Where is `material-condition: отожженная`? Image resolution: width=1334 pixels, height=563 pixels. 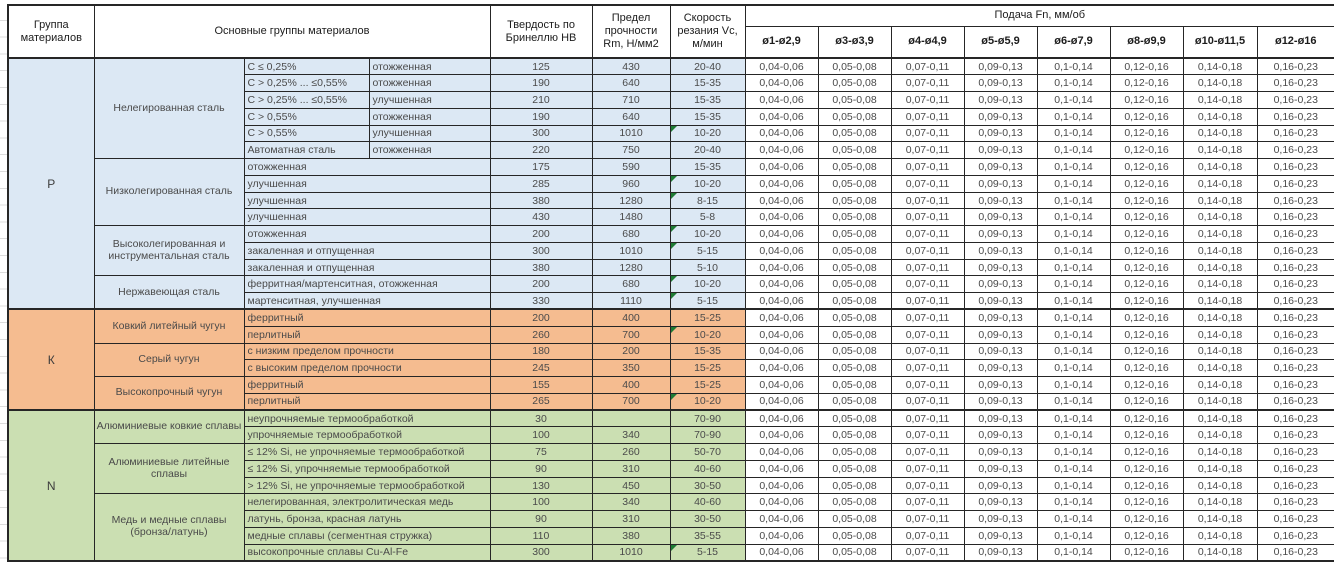 material-condition: отожженная is located at coordinates (429, 83).